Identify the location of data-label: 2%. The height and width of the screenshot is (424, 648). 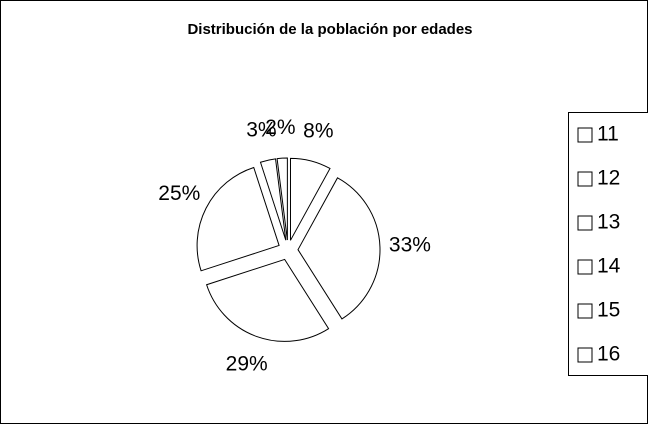
(280, 127).